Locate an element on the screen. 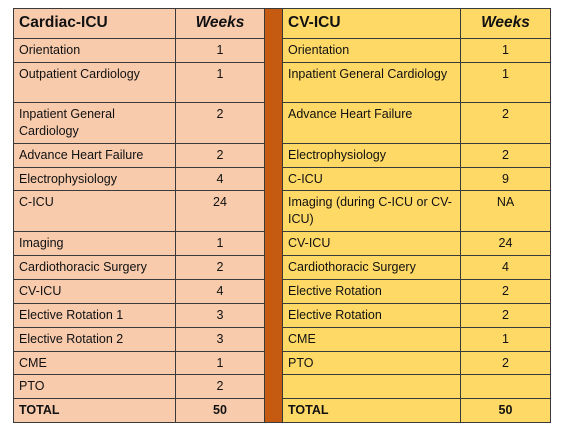  table-row: Orientation 1 Orientation 1 is located at coordinates (282, 50).